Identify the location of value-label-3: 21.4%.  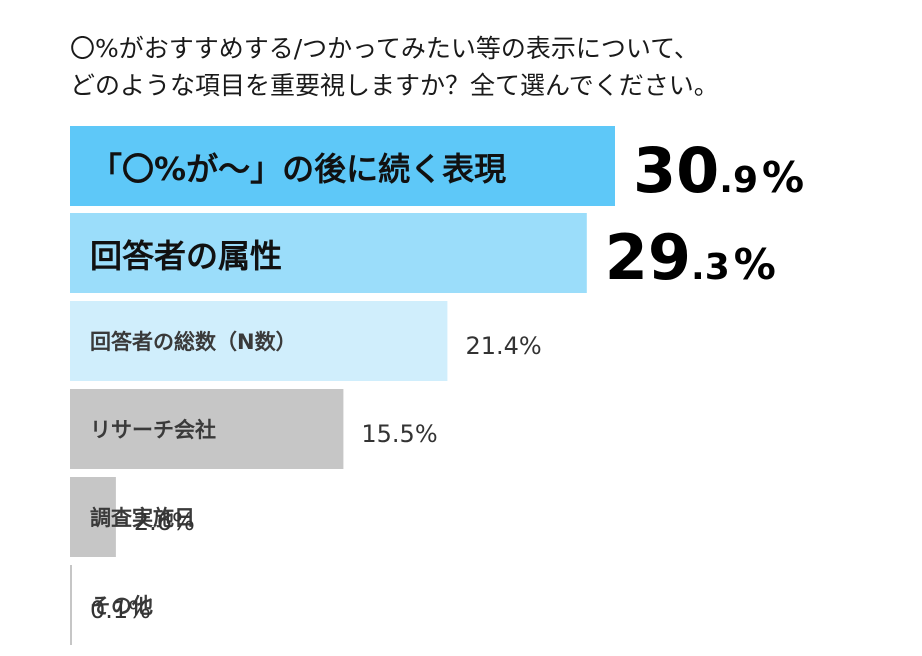
(503, 346).